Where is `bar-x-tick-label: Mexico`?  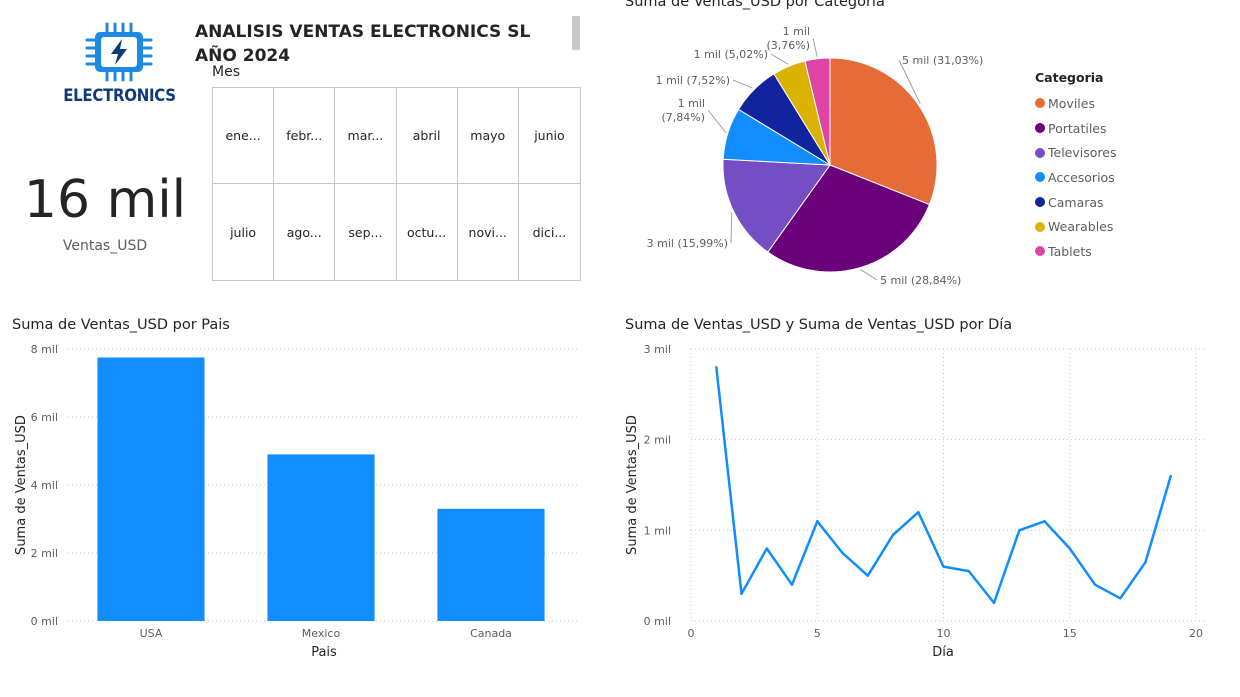
bar-x-tick-label: Mexico is located at coordinates (321, 633).